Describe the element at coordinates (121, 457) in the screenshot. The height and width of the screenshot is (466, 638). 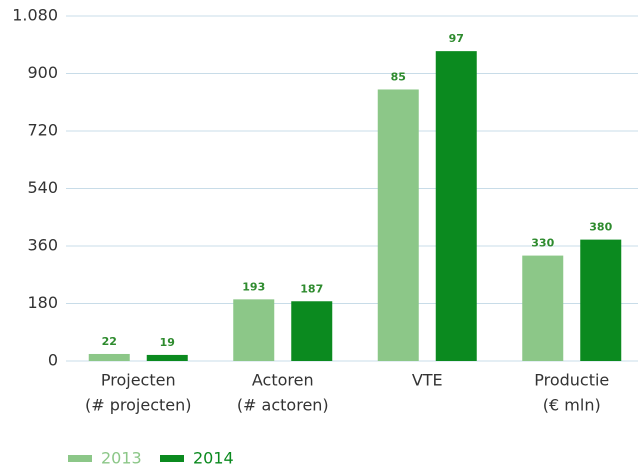
I see `legend-label: 2013` at that location.